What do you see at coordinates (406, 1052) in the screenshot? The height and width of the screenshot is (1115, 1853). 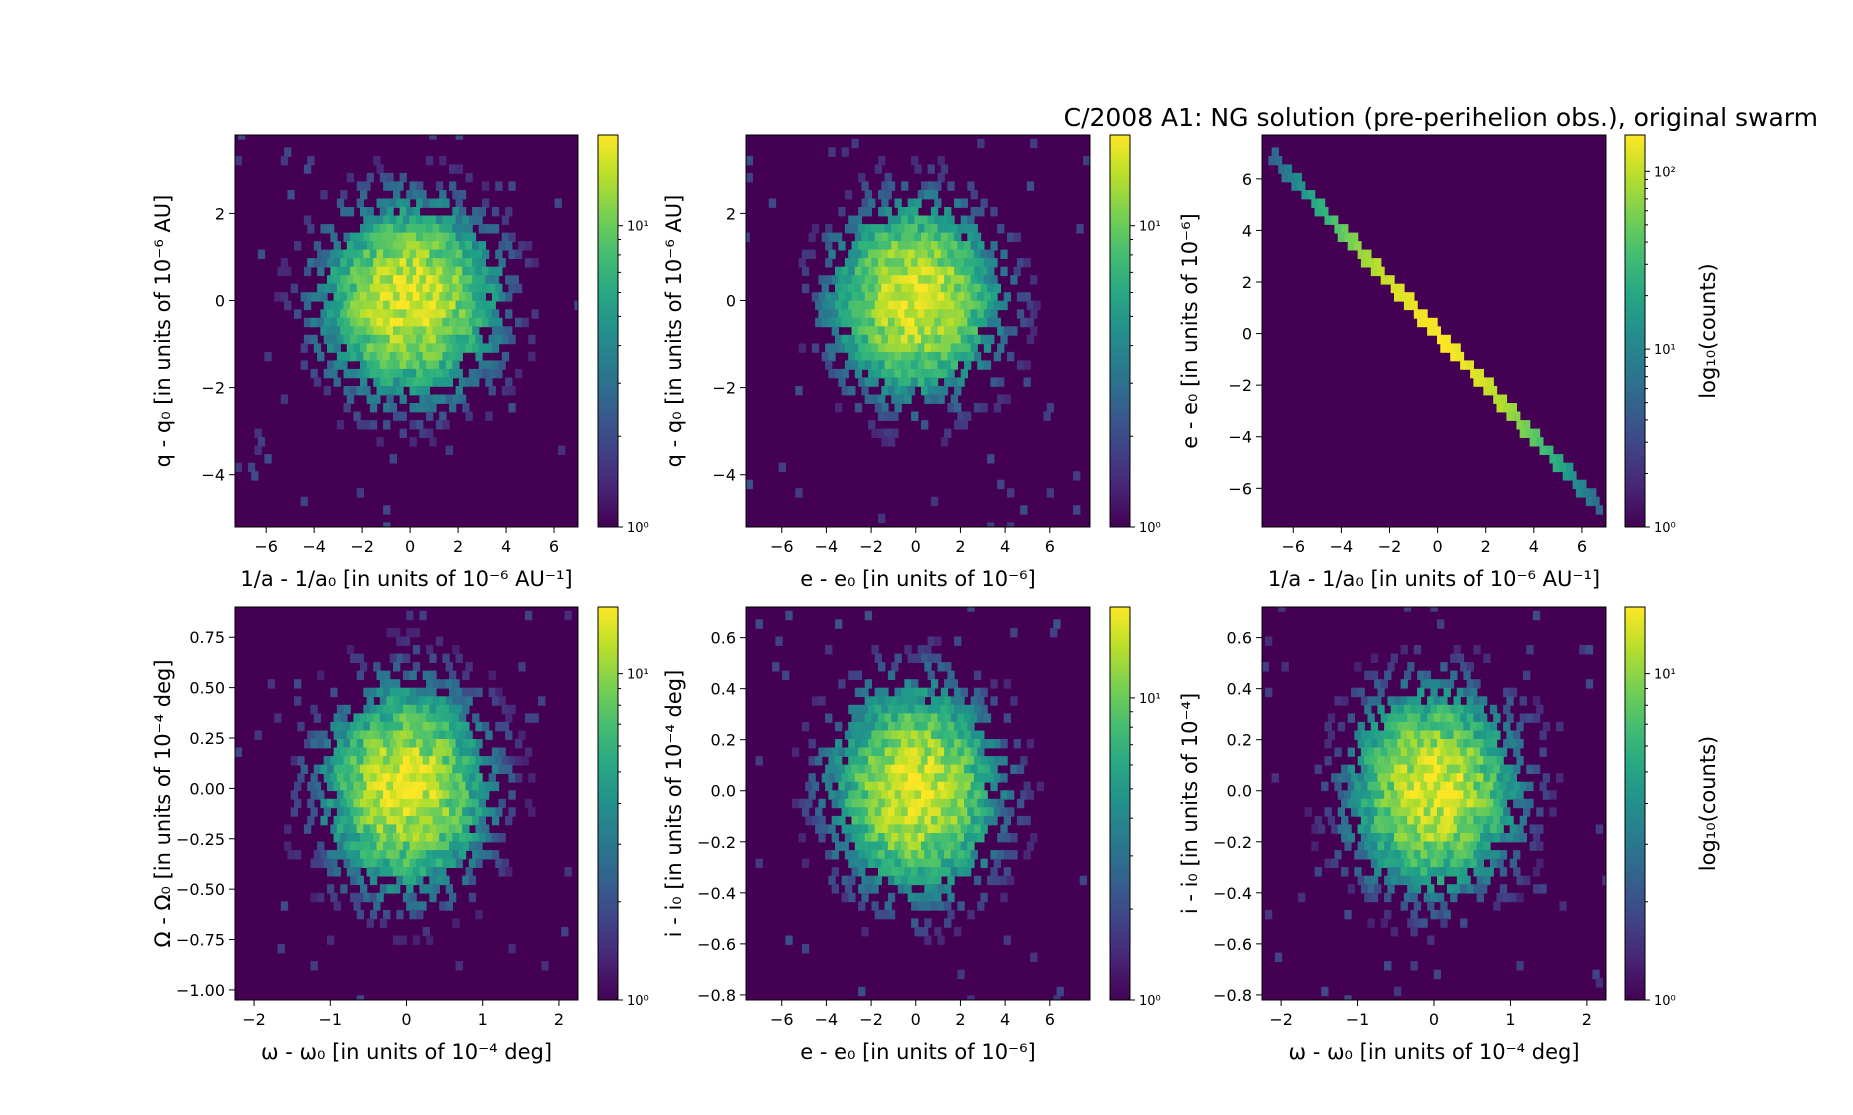 I see `x-axis-label: ω - ω₀ [in units of 10⁻⁴ deg]` at bounding box center [406, 1052].